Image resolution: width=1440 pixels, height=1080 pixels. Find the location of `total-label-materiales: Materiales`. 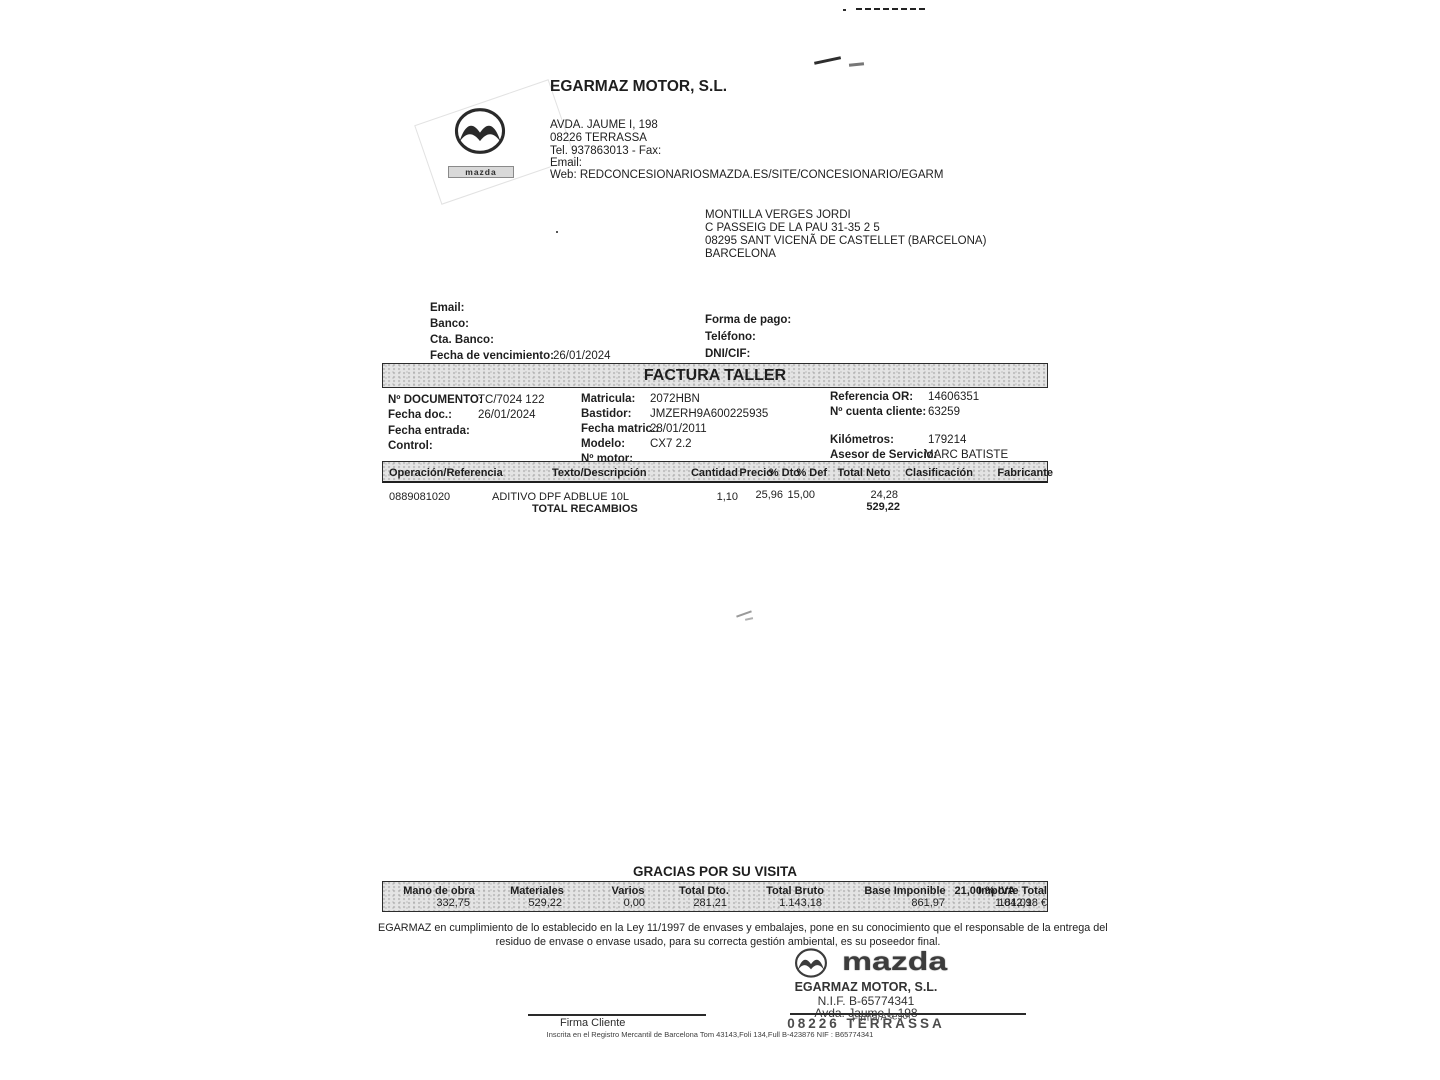

total-label-materiales: Materiales is located at coordinates (537, 891).